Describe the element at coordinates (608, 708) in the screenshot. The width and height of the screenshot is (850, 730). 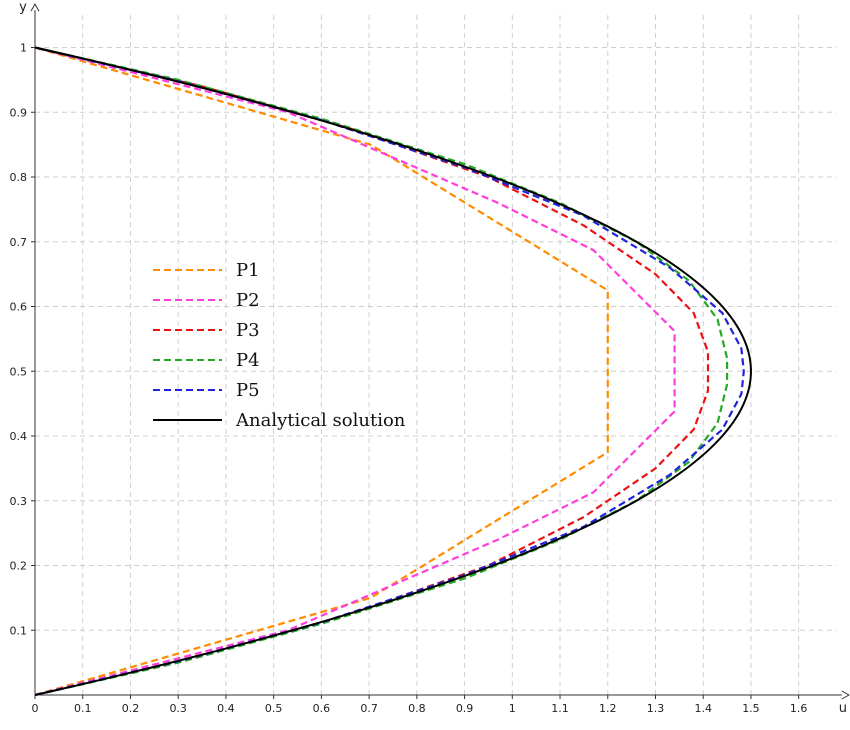
I see `x-tick-label: 1.2` at that location.